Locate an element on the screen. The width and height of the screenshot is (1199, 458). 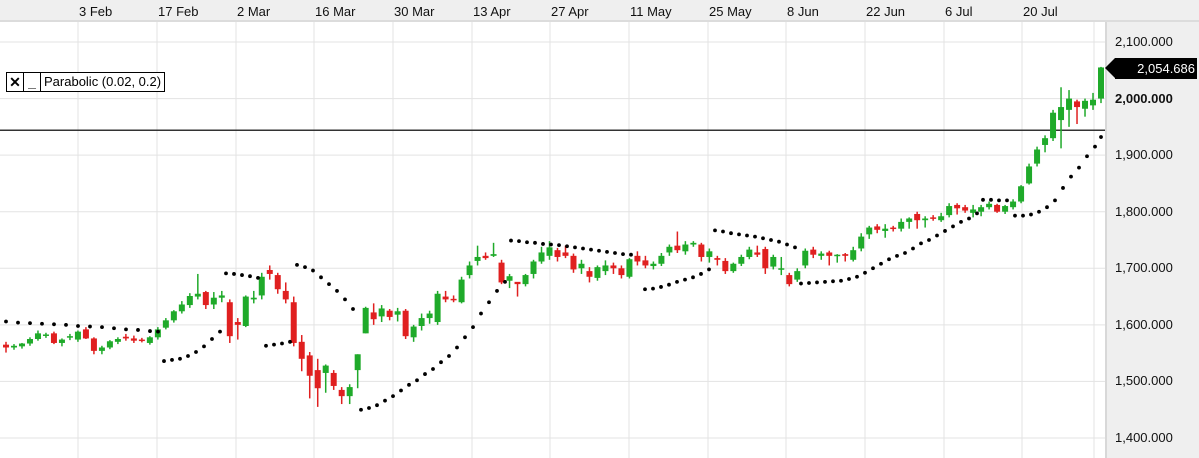
close-indicator-button: ✕ is located at coordinates (15, 82).